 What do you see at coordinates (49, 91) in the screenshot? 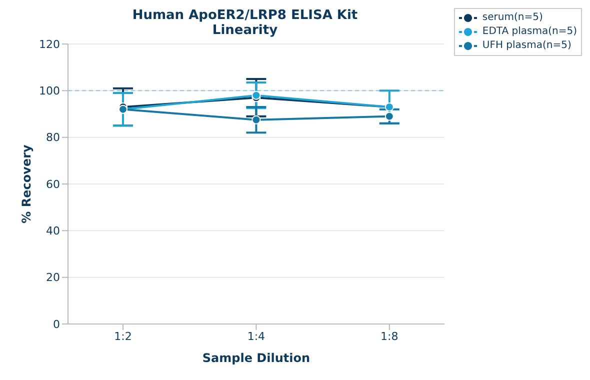
I see `y-tick-label: 100` at bounding box center [49, 91].